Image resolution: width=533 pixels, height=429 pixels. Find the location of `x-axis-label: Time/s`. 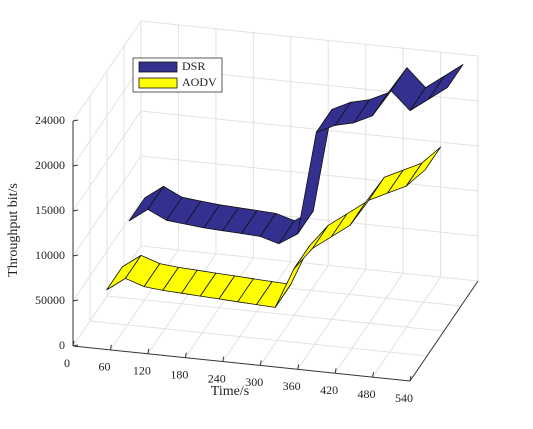

x-axis-label: Time/s is located at coordinates (230, 391).